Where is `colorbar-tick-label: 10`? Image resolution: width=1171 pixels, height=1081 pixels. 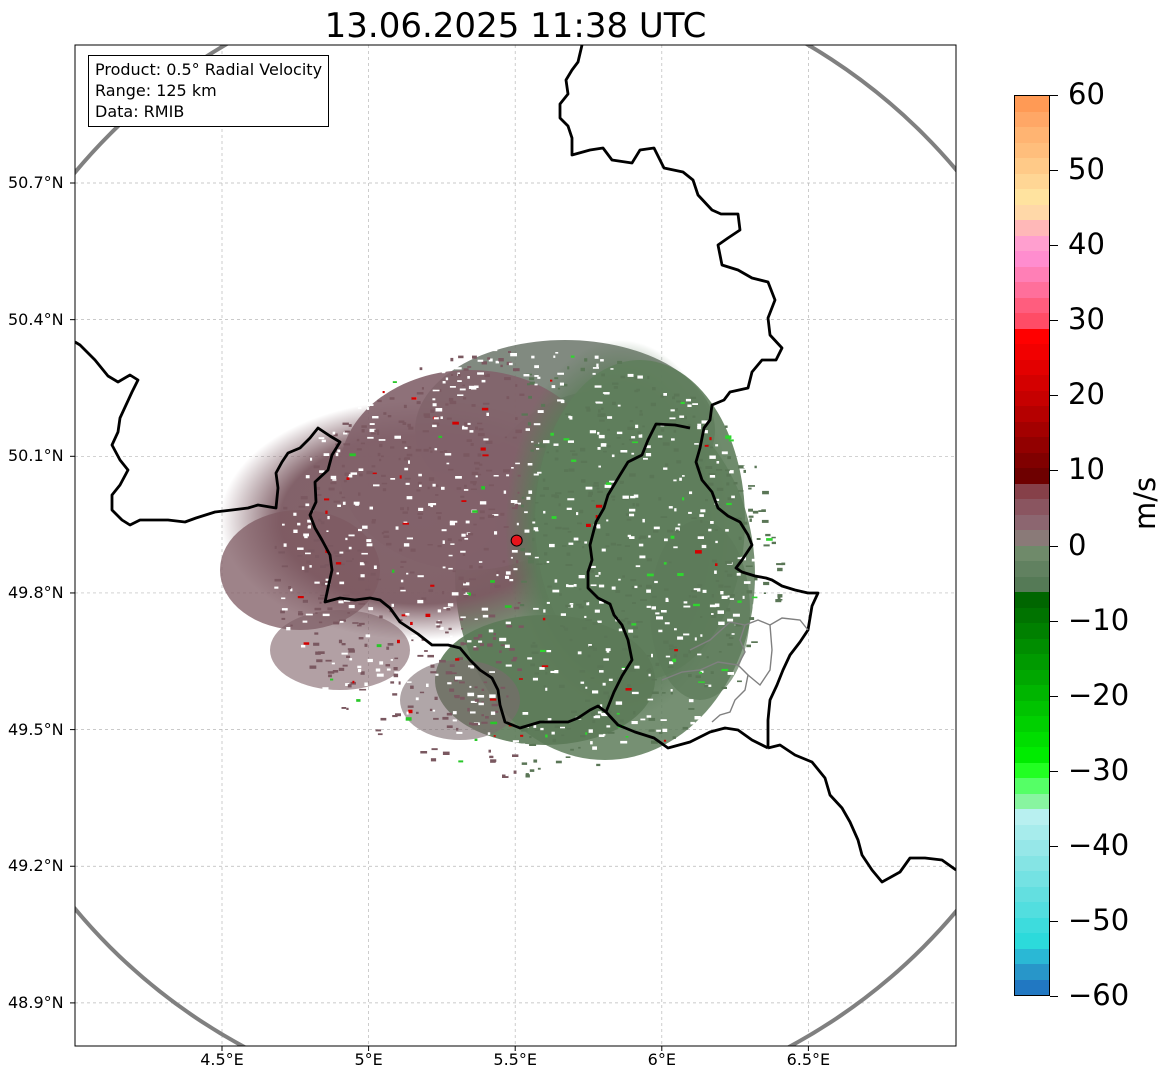 colorbar-tick-label: 10 is located at coordinates (1086, 469).